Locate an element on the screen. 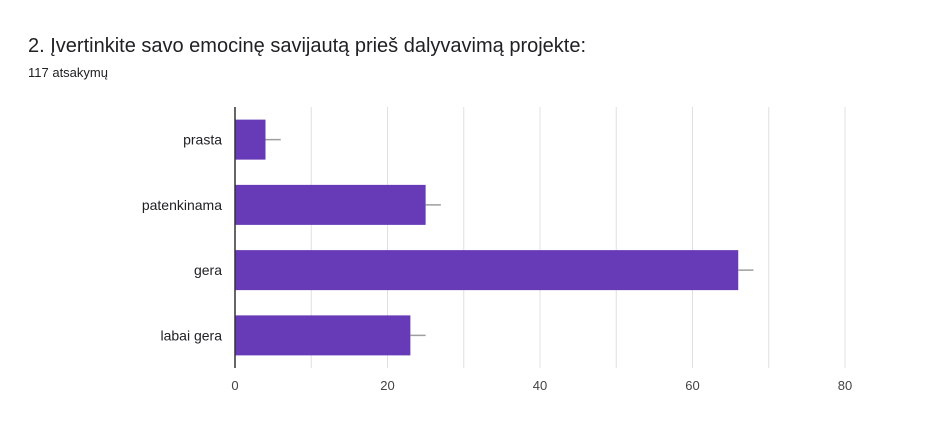 The height and width of the screenshot is (447, 940). bar-labai-gera is located at coordinates (323, 335).